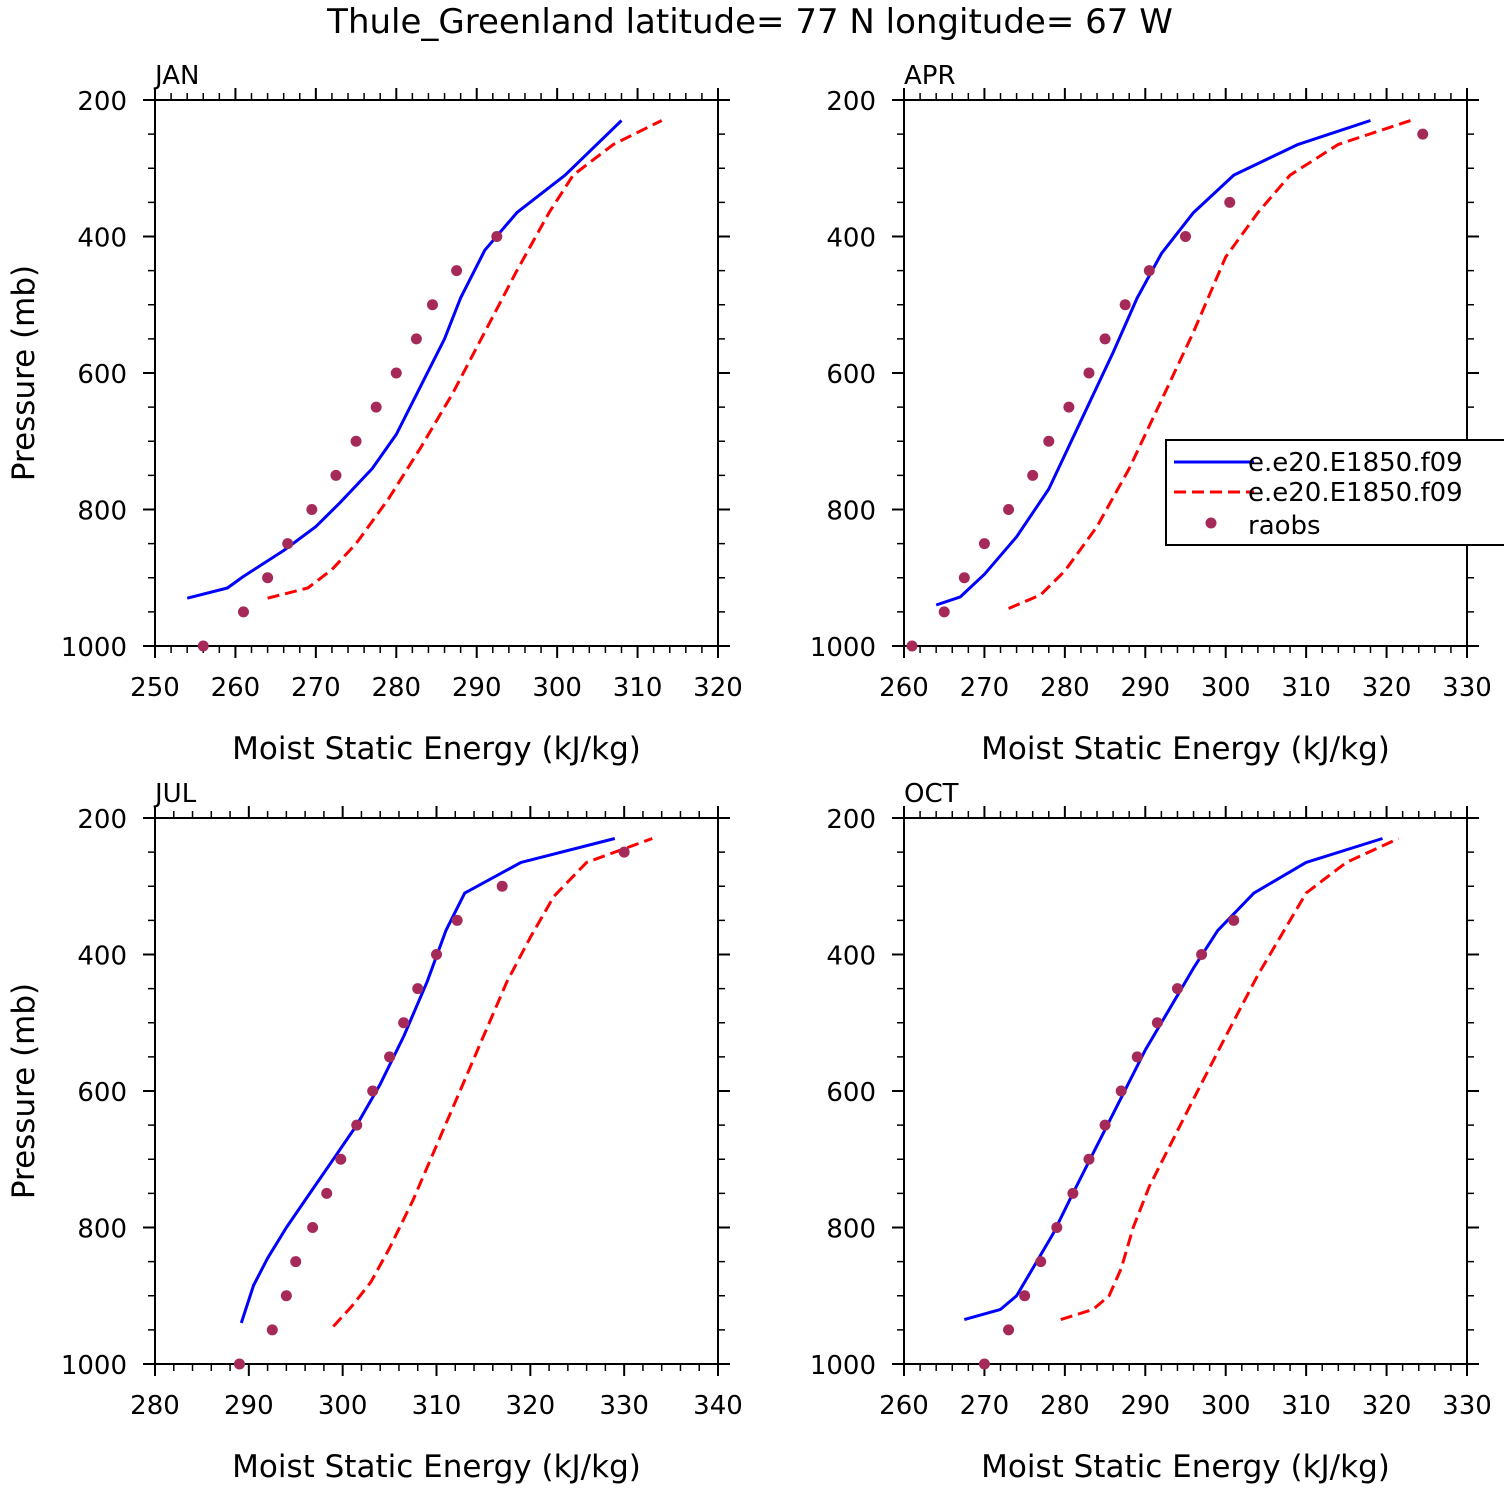 The height and width of the screenshot is (1492, 1504). Describe the element at coordinates (24, 1091) in the screenshot. I see `y-axis-label: Pressure (mb)` at that location.